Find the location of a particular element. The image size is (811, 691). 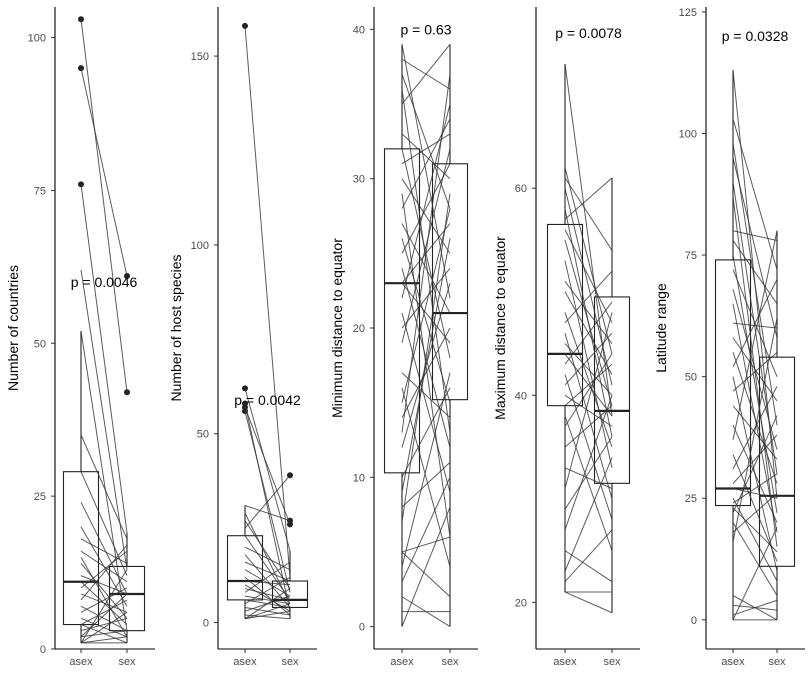

y-tick-label: 60 is located at coordinates (521, 189).